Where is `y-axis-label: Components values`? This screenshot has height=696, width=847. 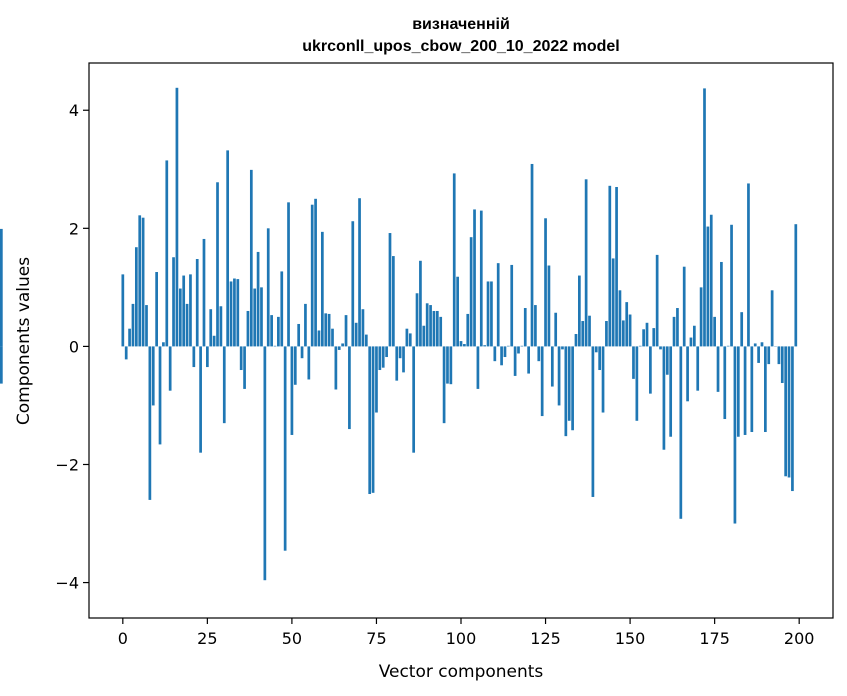 y-axis-label: Components values is located at coordinates (24, 341).